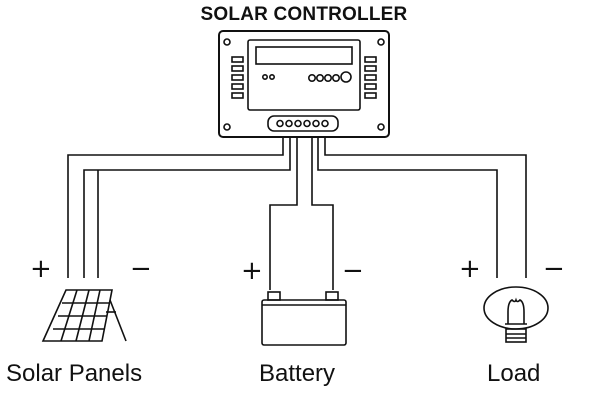 The width and height of the screenshot is (608, 416). What do you see at coordinates (74, 373) in the screenshot?
I see `solar-panels-label: Solar Panels` at bounding box center [74, 373].